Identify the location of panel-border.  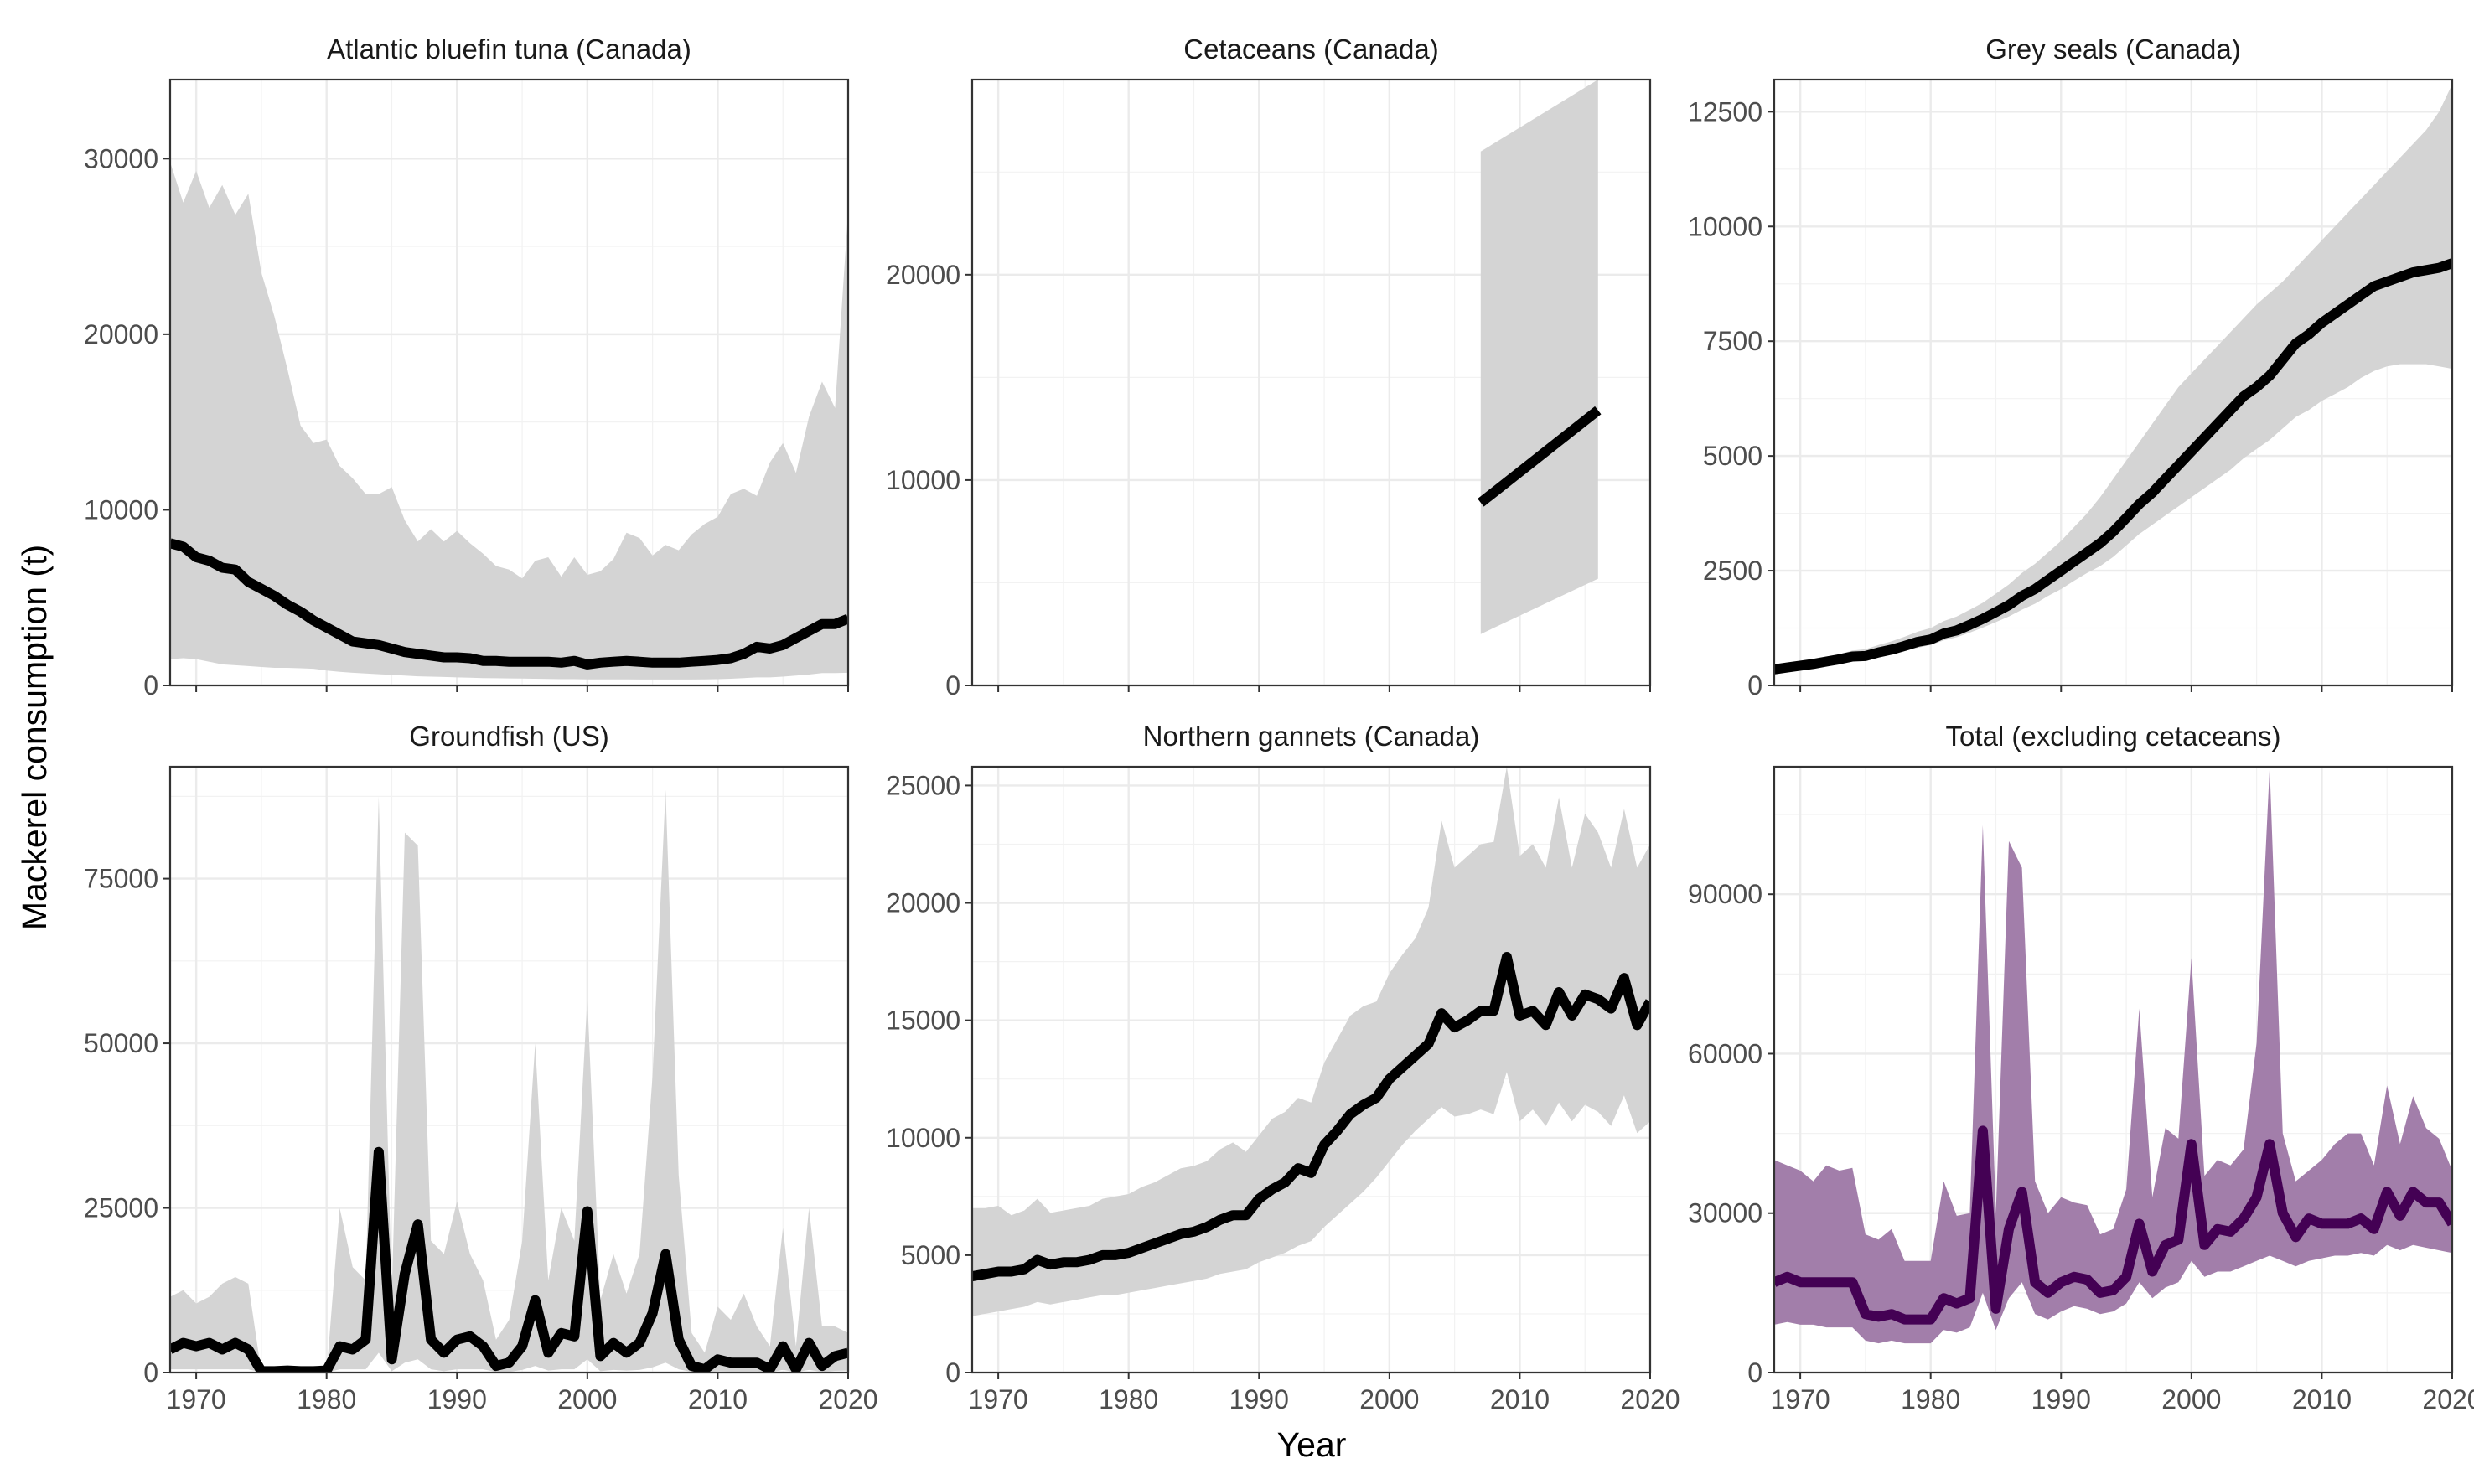
(2114, 382).